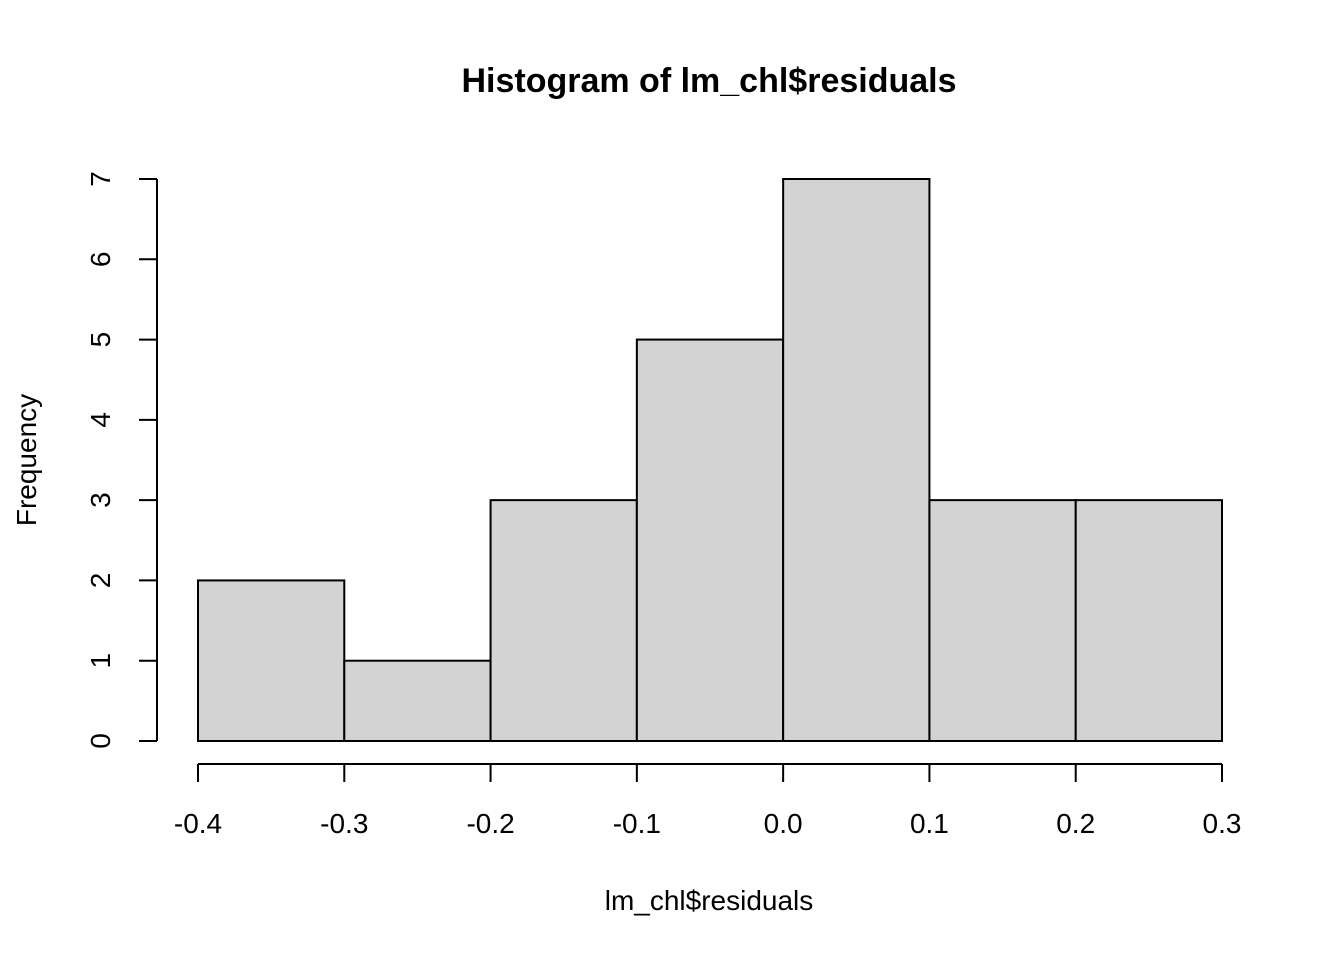 This screenshot has width=1344, height=960. Describe the element at coordinates (26, 460) in the screenshot. I see `y-axis-label: Frequency` at that location.